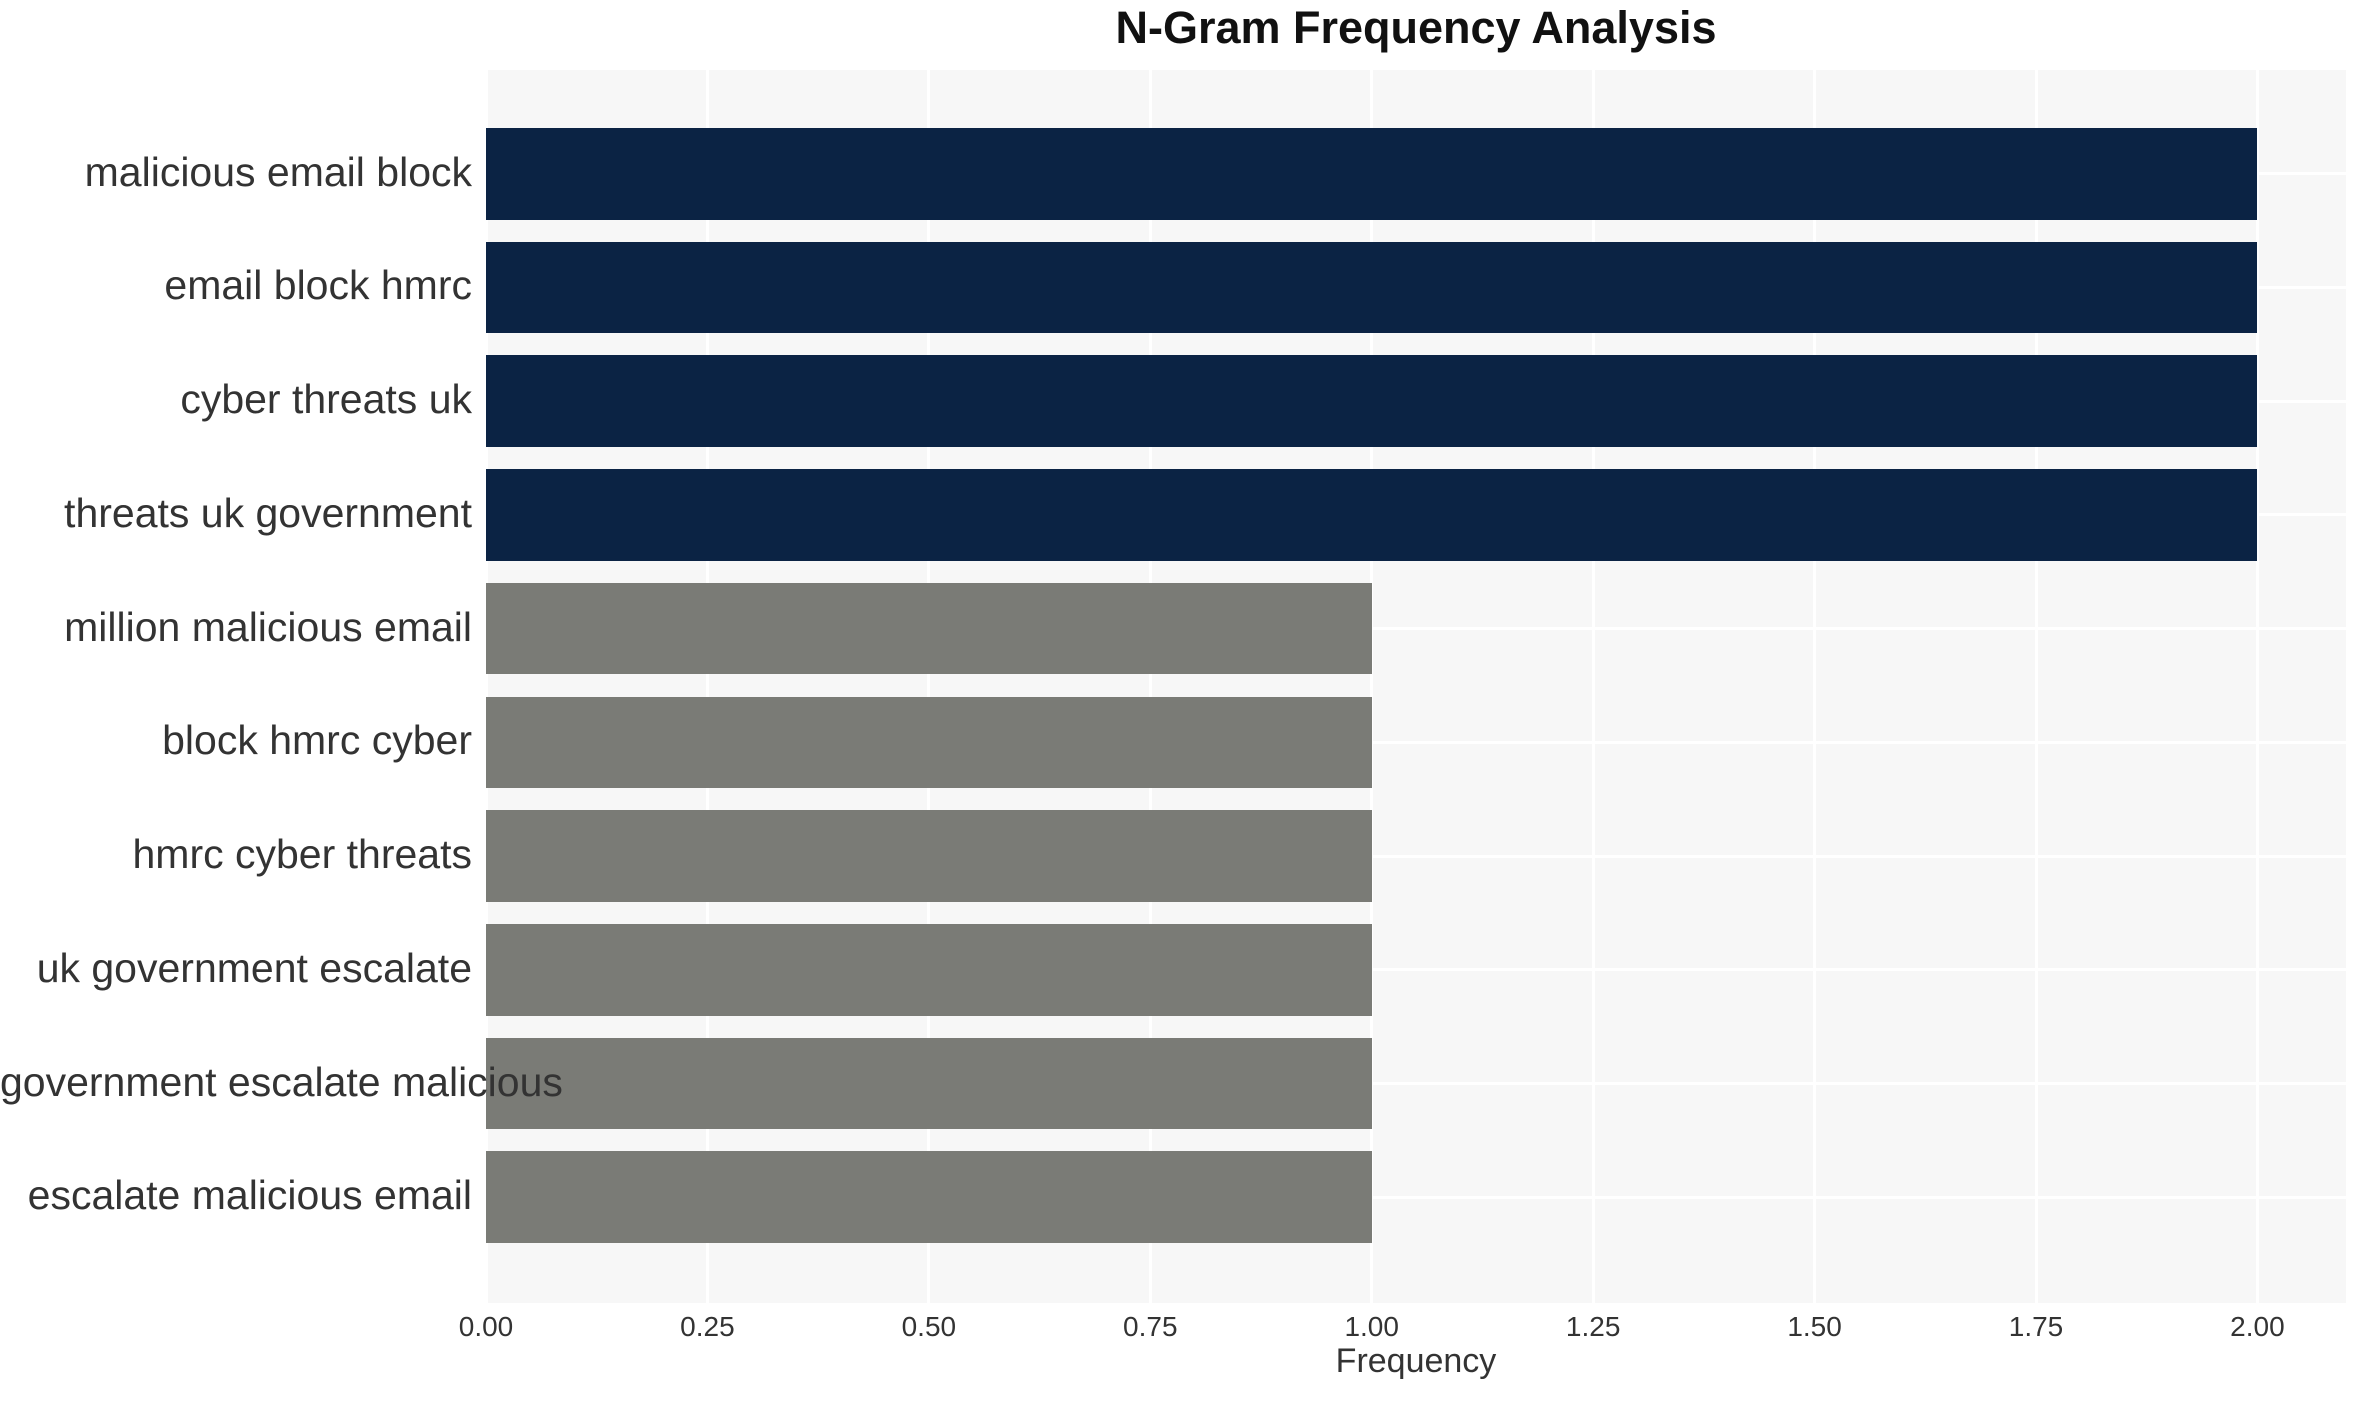  What do you see at coordinates (486, 1326) in the screenshot?
I see `x-tick-label: 0.00` at bounding box center [486, 1326].